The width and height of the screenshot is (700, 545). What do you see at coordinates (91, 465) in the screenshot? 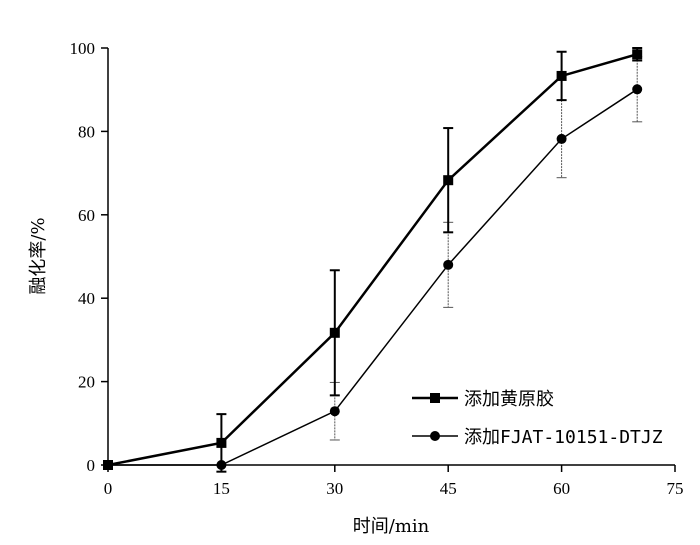
I see `y-tick-label: 0` at bounding box center [91, 465].